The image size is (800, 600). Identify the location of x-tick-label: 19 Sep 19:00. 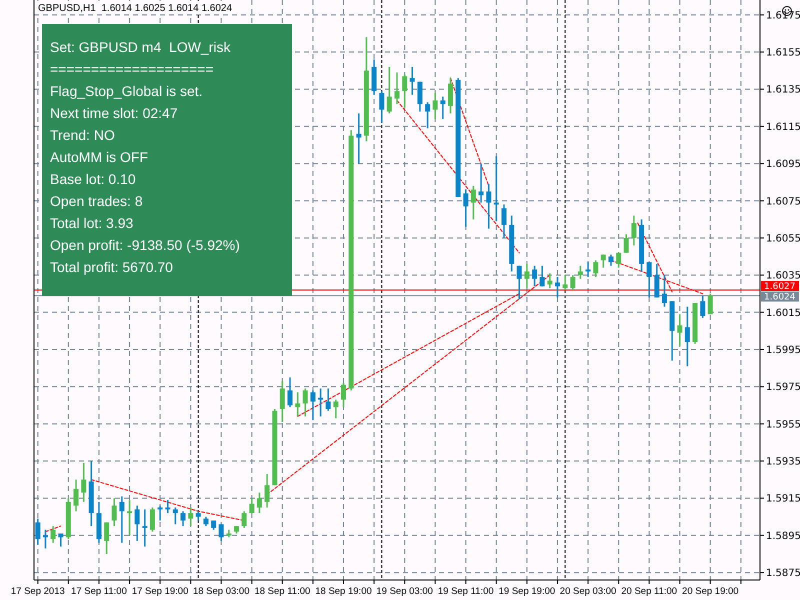
(527, 591).